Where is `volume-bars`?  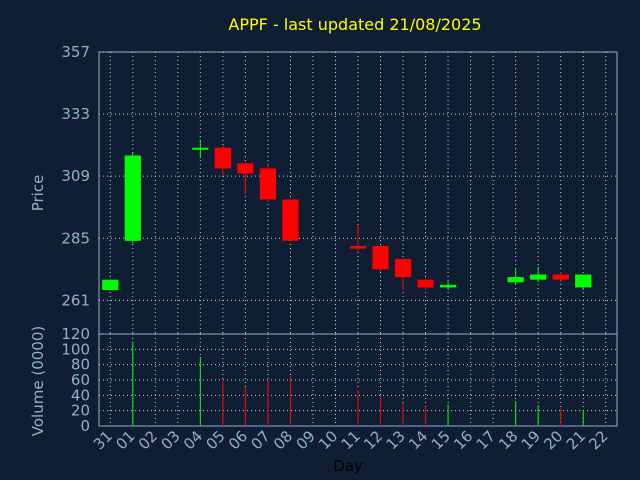 volume-bars is located at coordinates (358, 383).